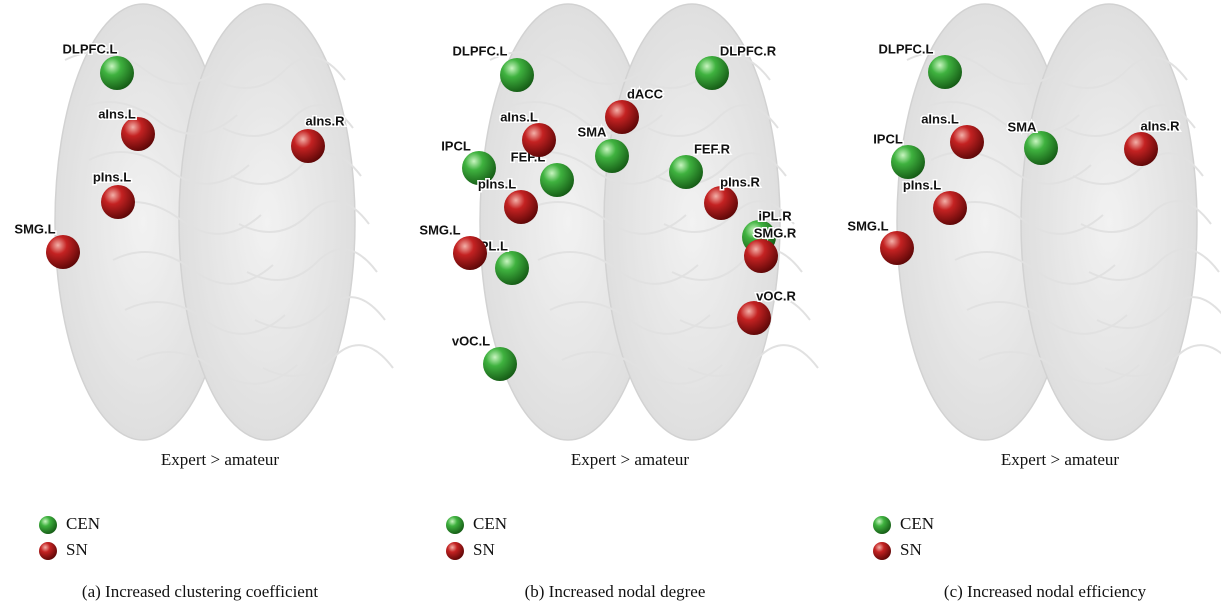 This screenshot has height=609, width=1221. Describe the element at coordinates (712, 148) in the screenshot. I see `node-label: FEF.R` at that location.